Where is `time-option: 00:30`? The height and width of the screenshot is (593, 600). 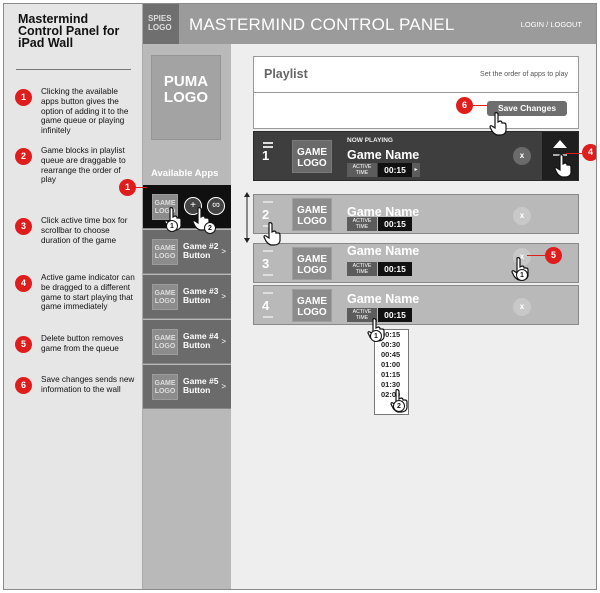 time-option: 00:30 is located at coordinates (391, 344).